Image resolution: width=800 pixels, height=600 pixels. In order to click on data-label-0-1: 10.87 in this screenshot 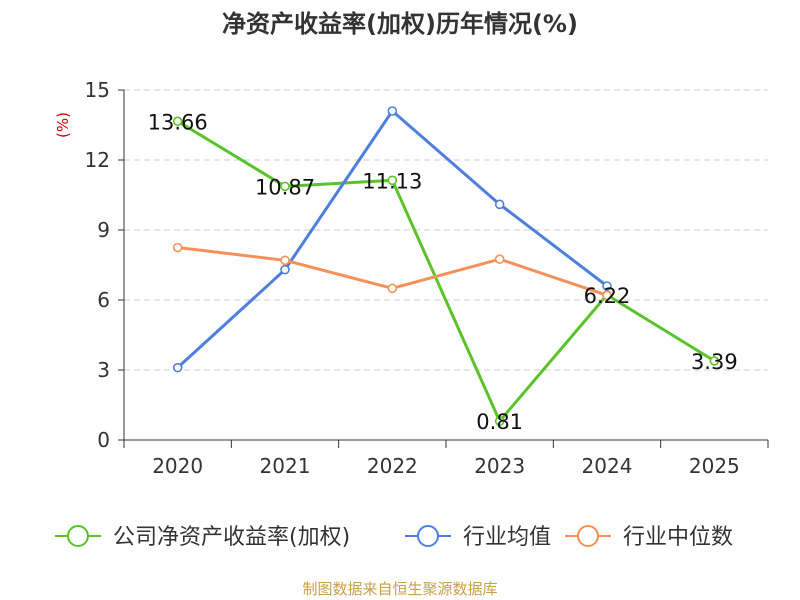, I will do `click(285, 187)`.